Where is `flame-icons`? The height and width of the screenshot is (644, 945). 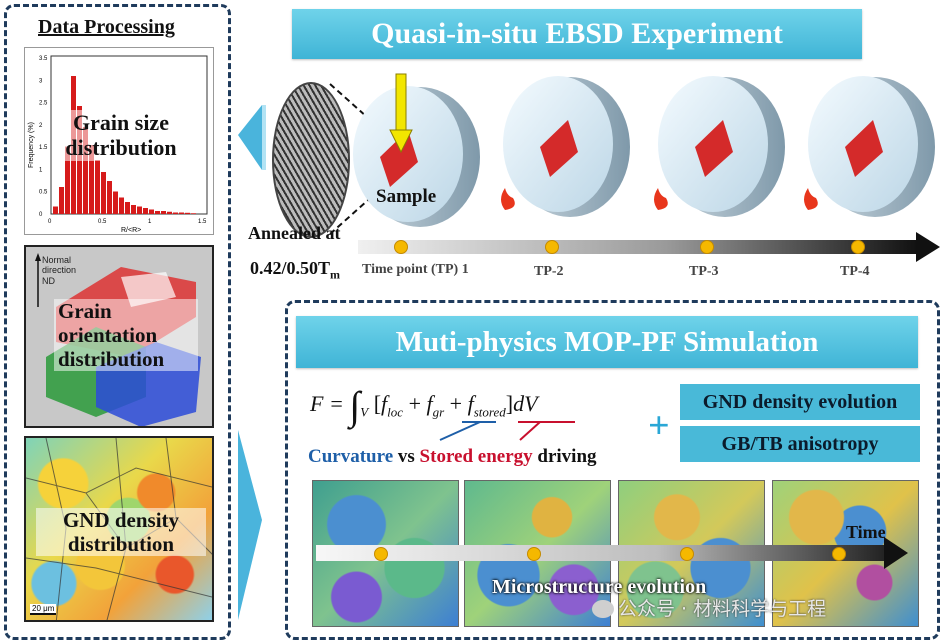
flame-icons is located at coordinates (659, 199).